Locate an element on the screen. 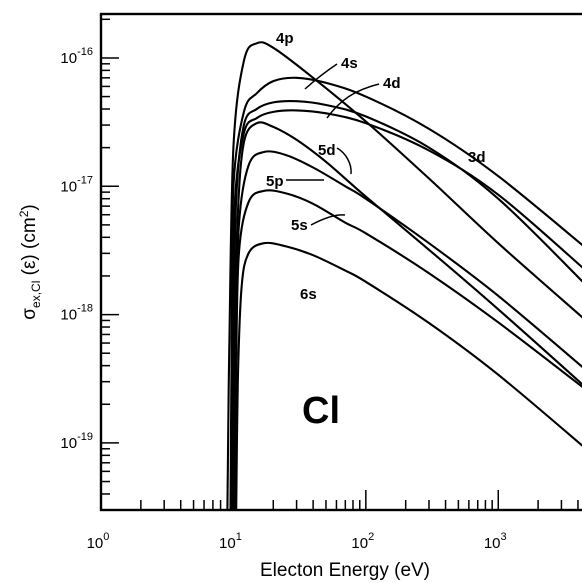 This screenshot has width=582, height=583. series-label-4s: 4s is located at coordinates (349, 63).